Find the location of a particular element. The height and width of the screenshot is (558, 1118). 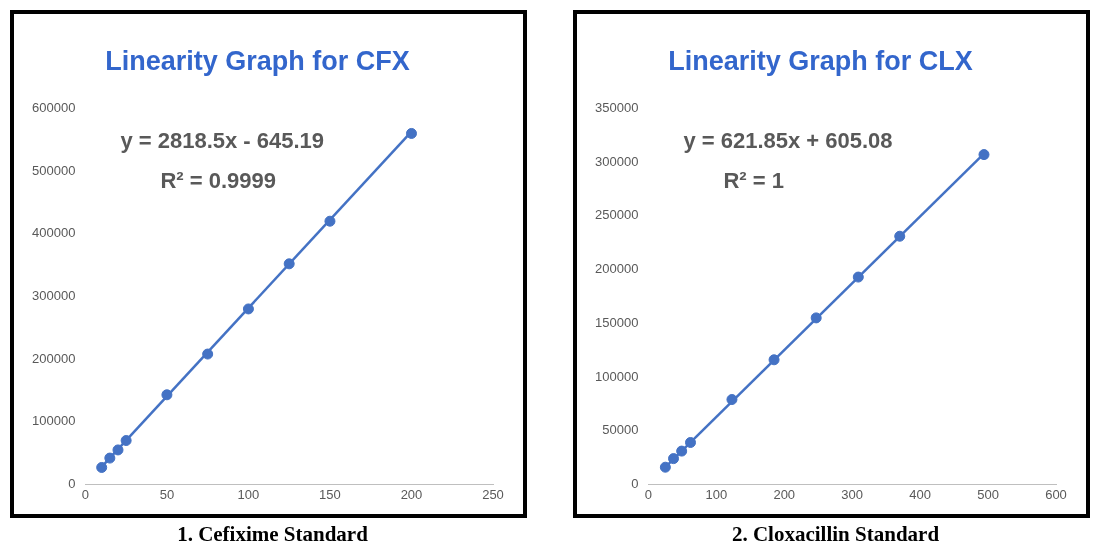

x-tick-label: 400 is located at coordinates (920, 494).